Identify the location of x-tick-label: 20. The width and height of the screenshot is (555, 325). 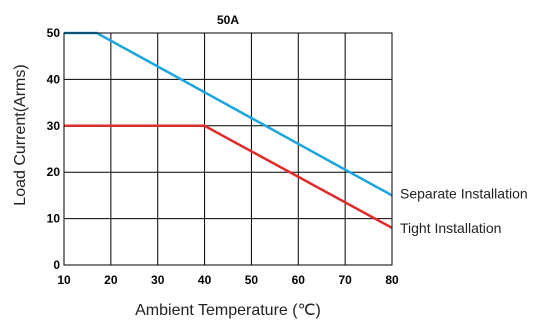
(111, 280).